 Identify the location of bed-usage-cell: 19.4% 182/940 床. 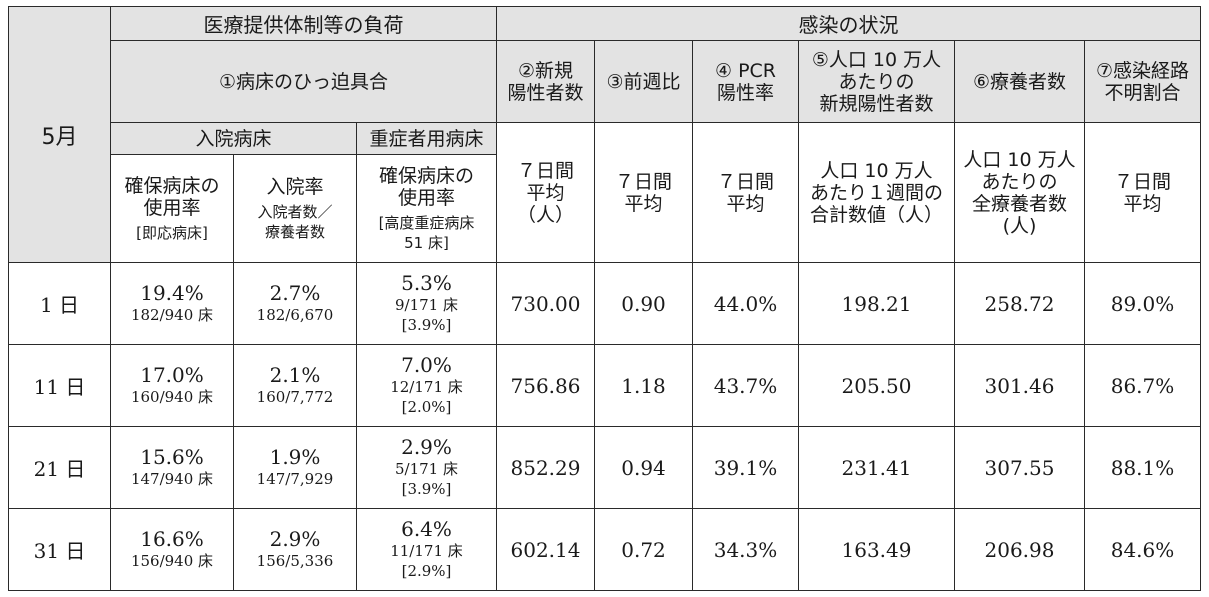
(172, 303).